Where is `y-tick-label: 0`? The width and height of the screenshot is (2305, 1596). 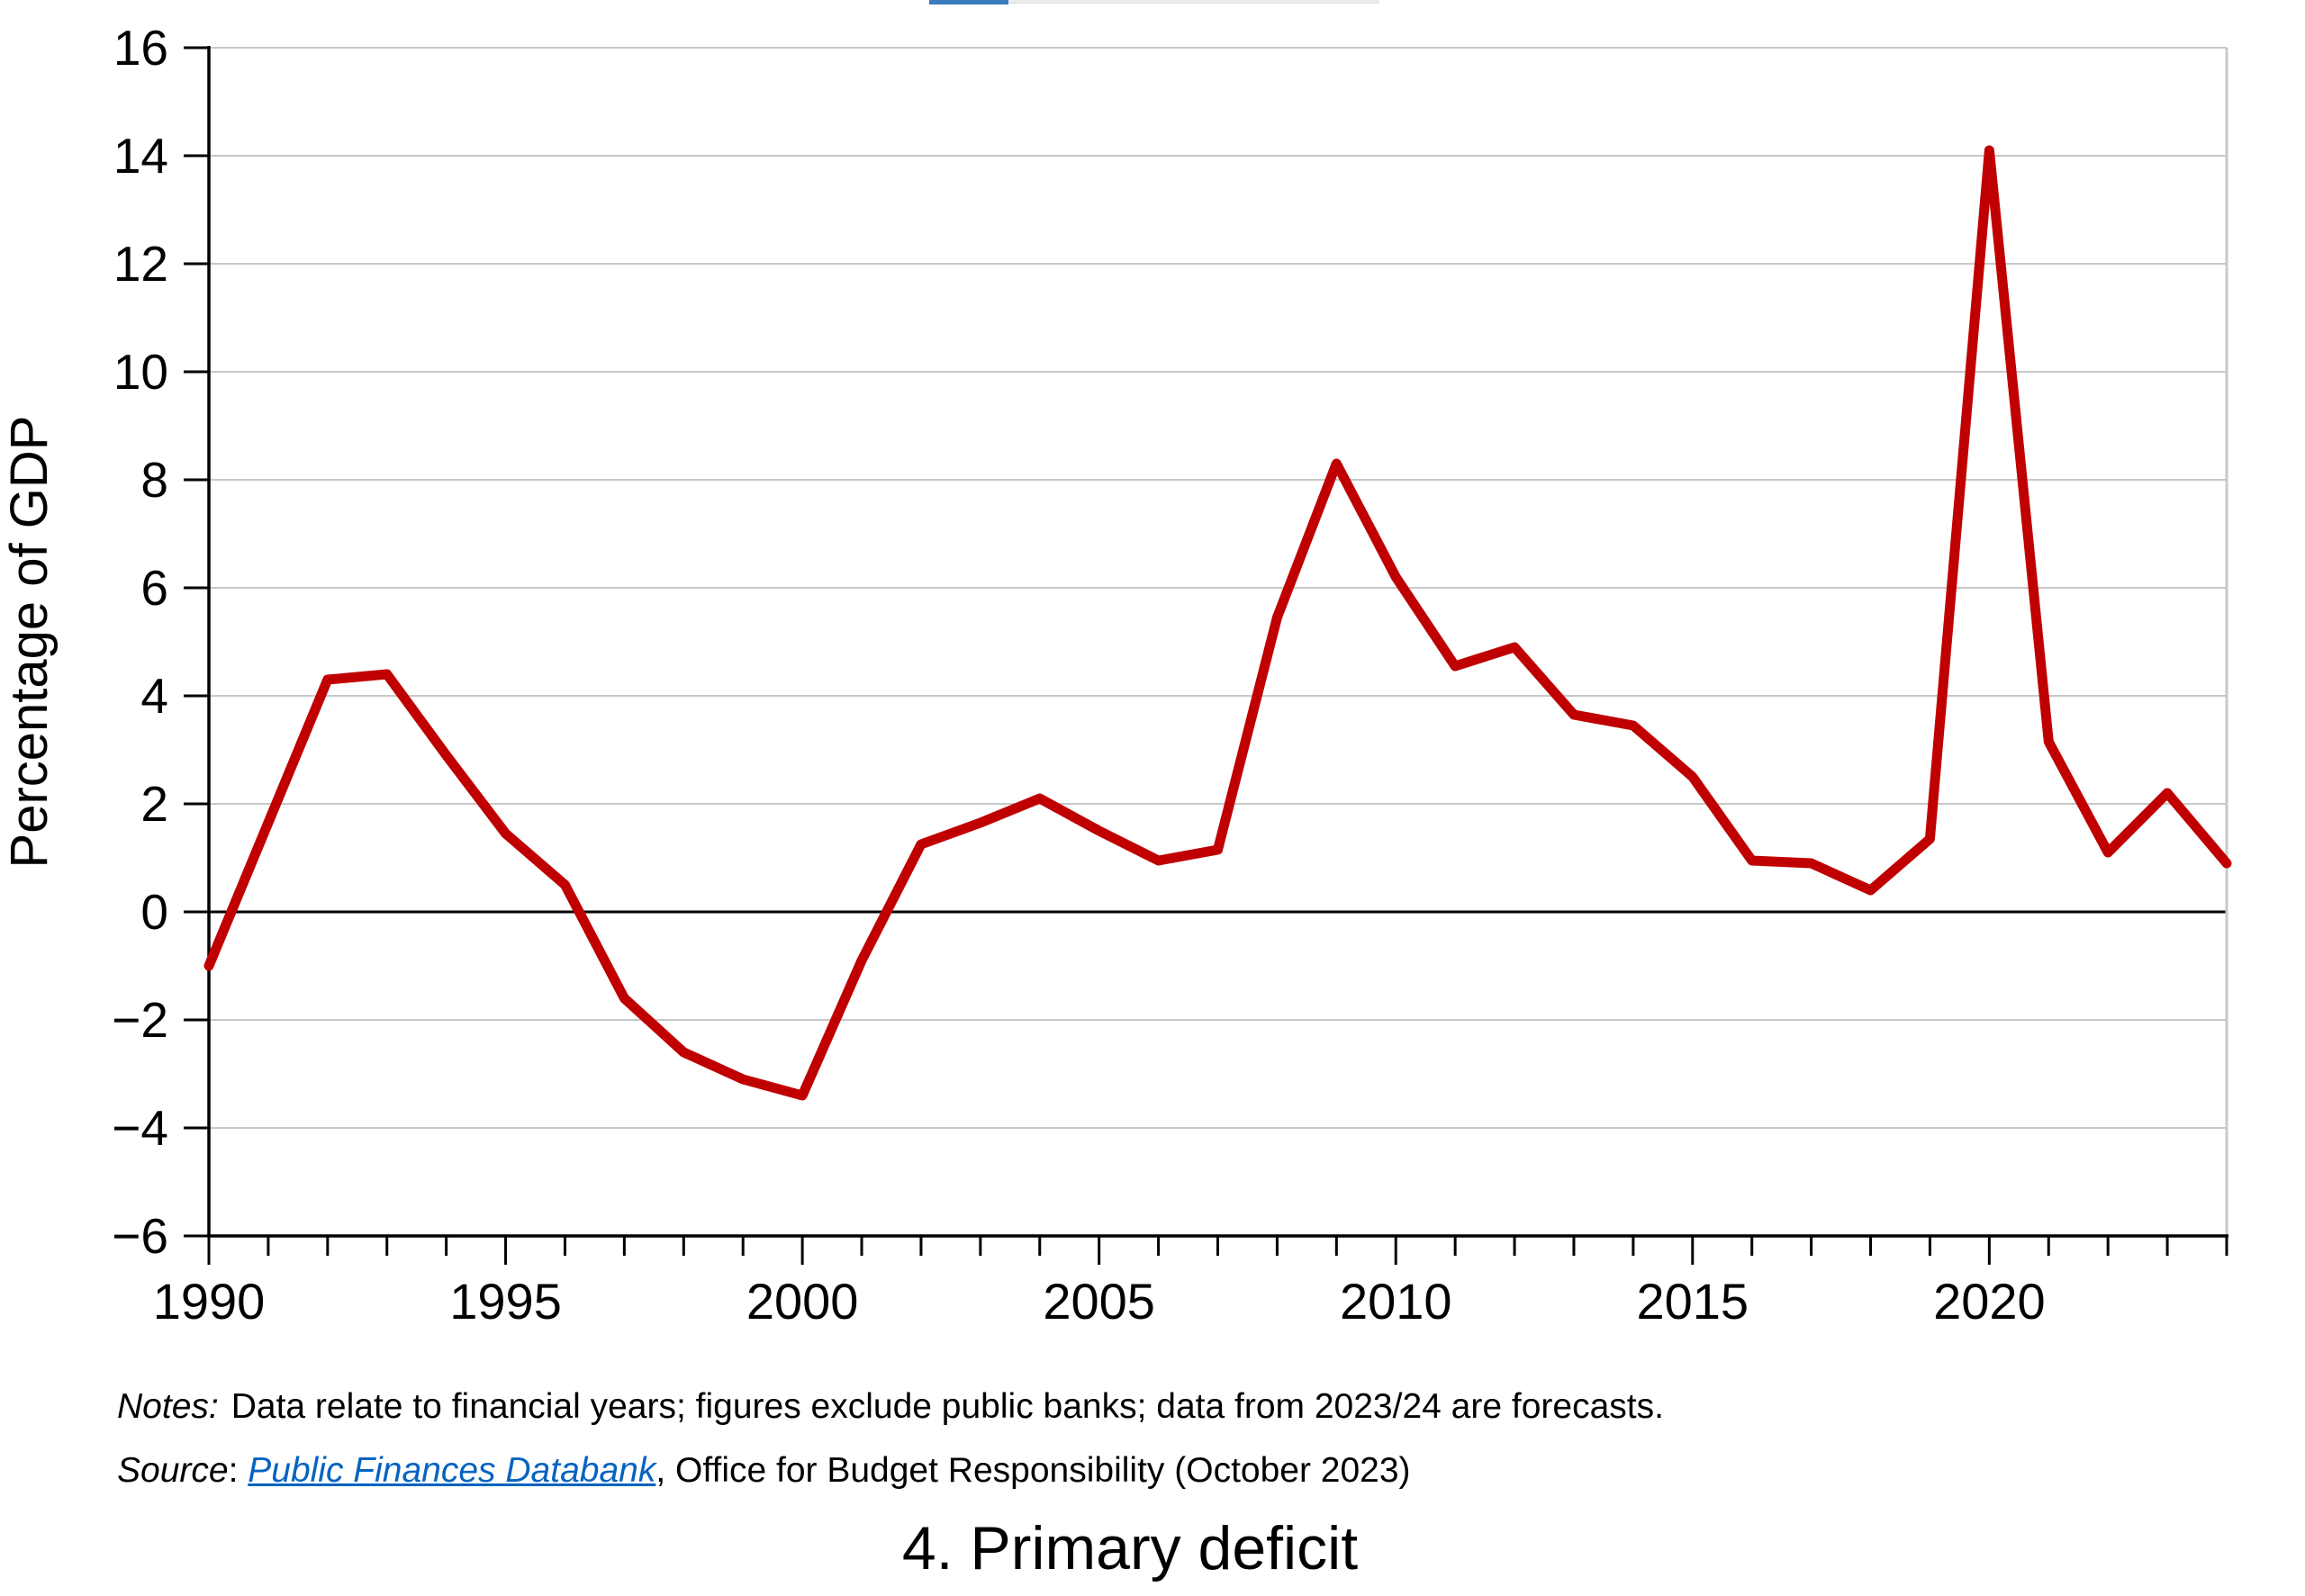 y-tick-label: 0 is located at coordinates (154, 912).